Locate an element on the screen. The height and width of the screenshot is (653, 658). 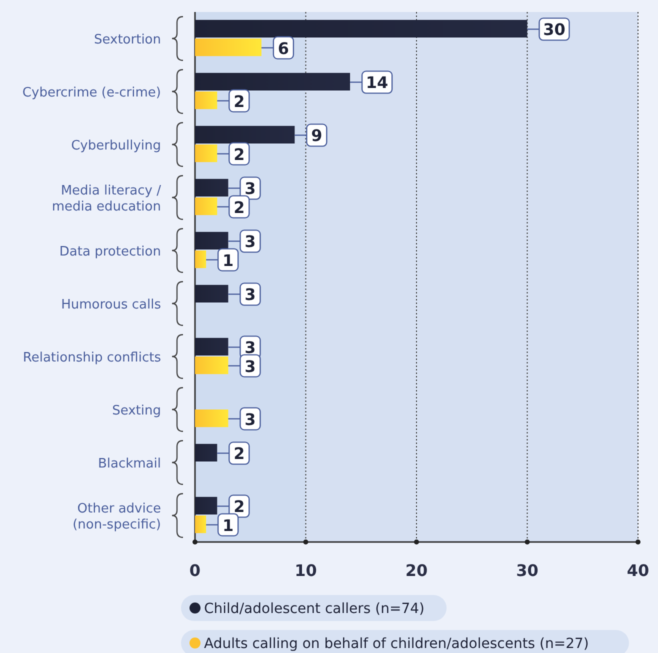
y-tick-label: Humorous calls is located at coordinates (111, 305).